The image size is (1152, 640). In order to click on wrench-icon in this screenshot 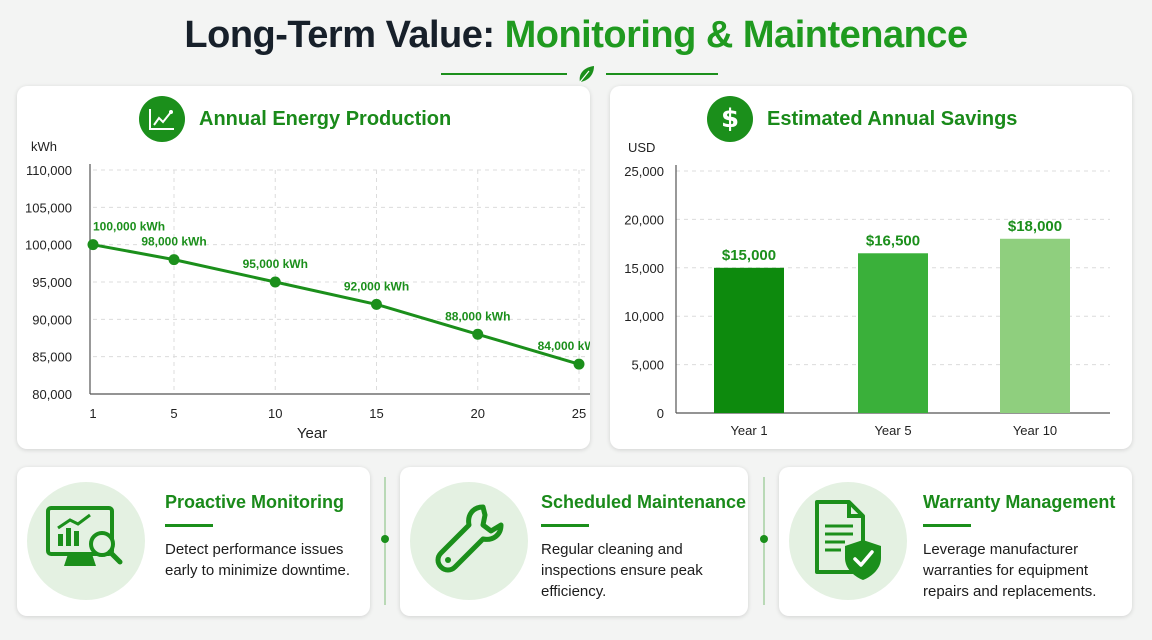, I will do `click(469, 541)`.